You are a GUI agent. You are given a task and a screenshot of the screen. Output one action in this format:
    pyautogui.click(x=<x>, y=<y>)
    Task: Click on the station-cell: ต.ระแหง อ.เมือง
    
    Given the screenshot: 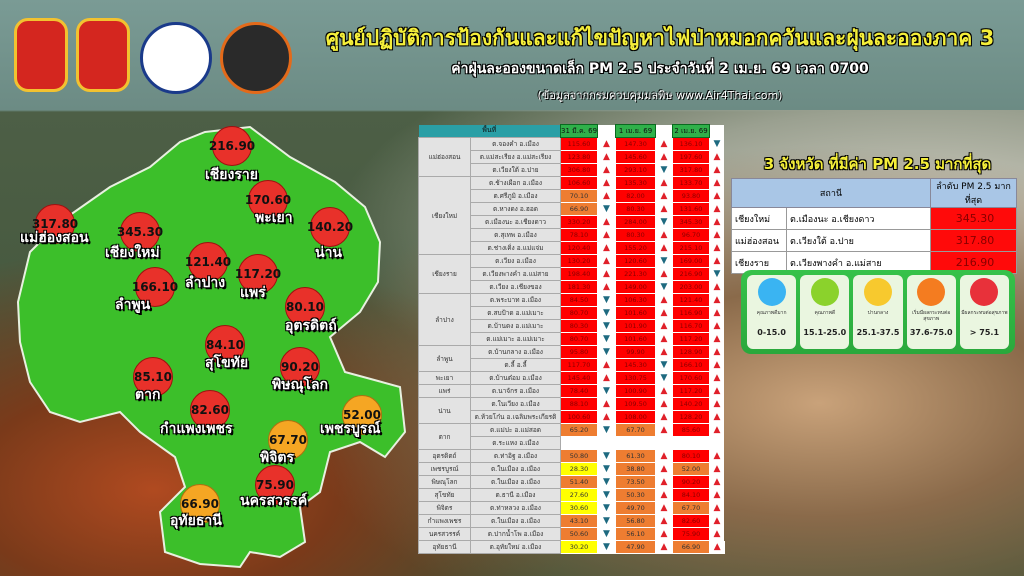 What is the action you would take?
    pyautogui.click(x=515, y=443)
    